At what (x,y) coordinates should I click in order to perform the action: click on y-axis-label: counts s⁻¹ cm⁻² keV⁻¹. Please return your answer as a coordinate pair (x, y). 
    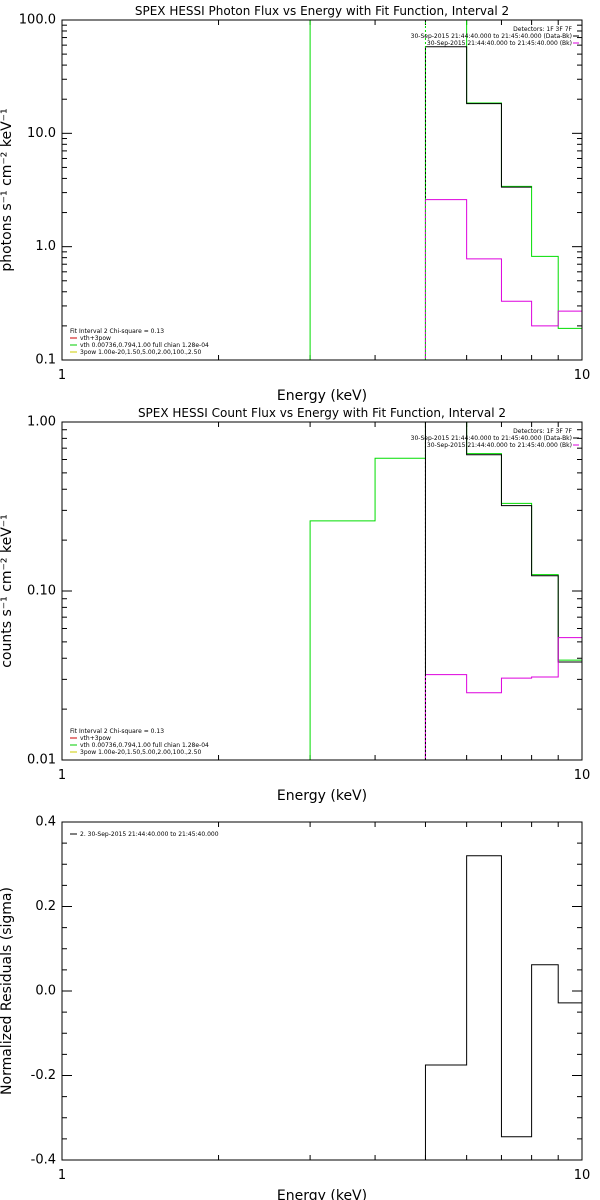
    Looking at the image, I should click on (7, 591).